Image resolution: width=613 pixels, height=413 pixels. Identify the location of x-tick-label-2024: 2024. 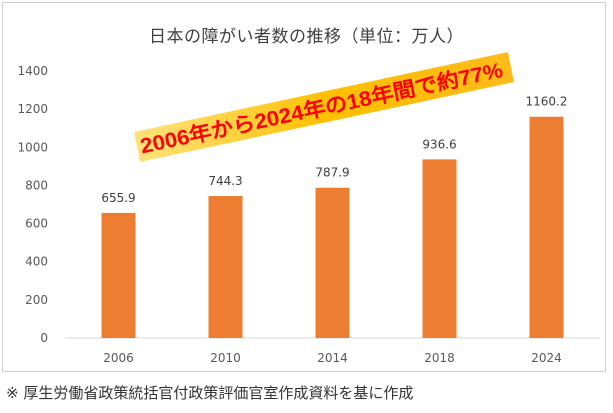
(546, 358).